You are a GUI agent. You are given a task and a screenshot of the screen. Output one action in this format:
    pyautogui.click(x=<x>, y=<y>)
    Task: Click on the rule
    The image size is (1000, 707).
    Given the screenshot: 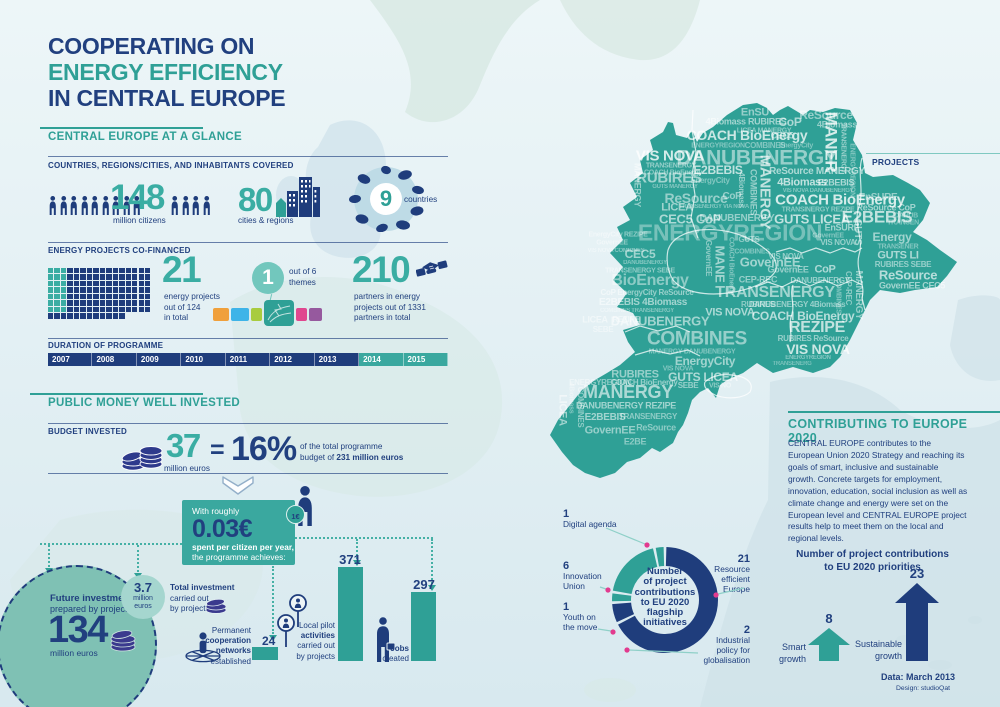 What is the action you would take?
    pyautogui.click(x=248, y=242)
    